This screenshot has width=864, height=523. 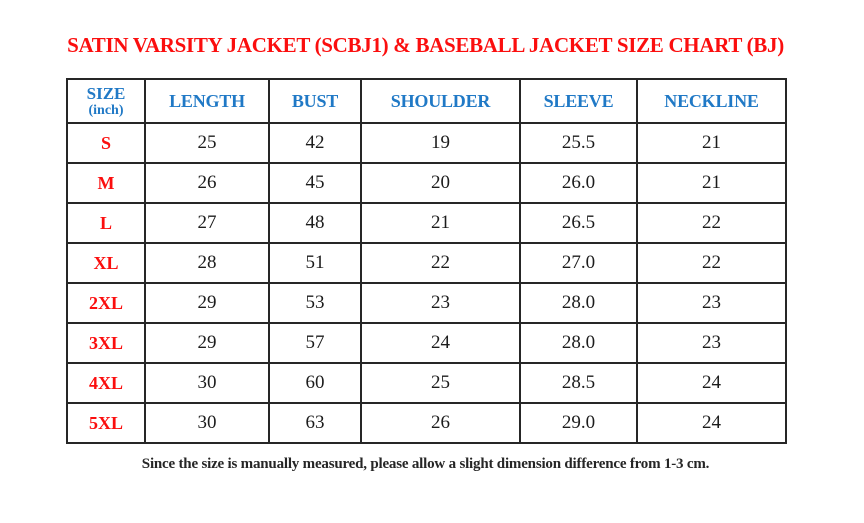 I want to click on sleeve-value: 25.5, so click(x=578, y=143).